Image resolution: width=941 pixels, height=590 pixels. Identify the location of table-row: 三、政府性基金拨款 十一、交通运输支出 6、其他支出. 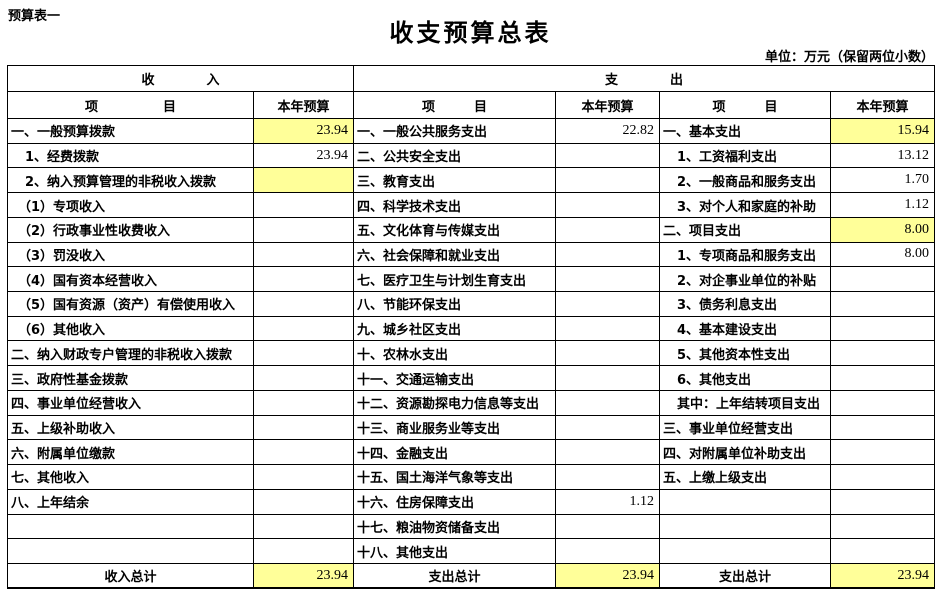
(471, 378).